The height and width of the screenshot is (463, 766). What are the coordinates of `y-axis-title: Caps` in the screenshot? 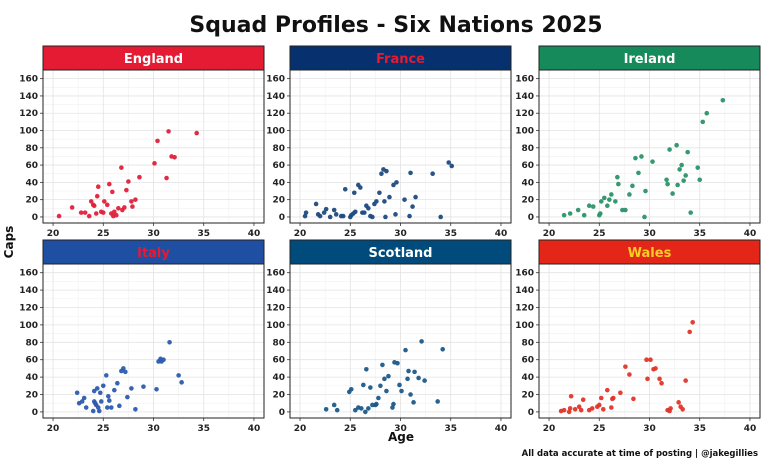 It's located at (9, 242).